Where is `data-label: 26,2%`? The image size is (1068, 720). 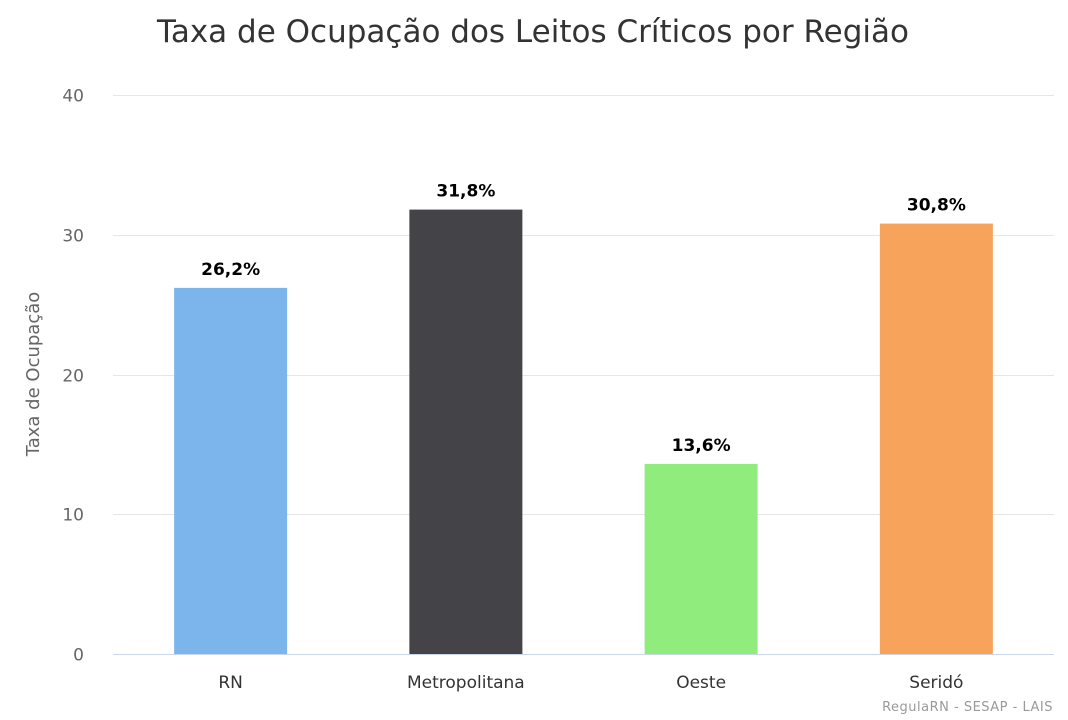
data-label: 26,2% is located at coordinates (230, 270).